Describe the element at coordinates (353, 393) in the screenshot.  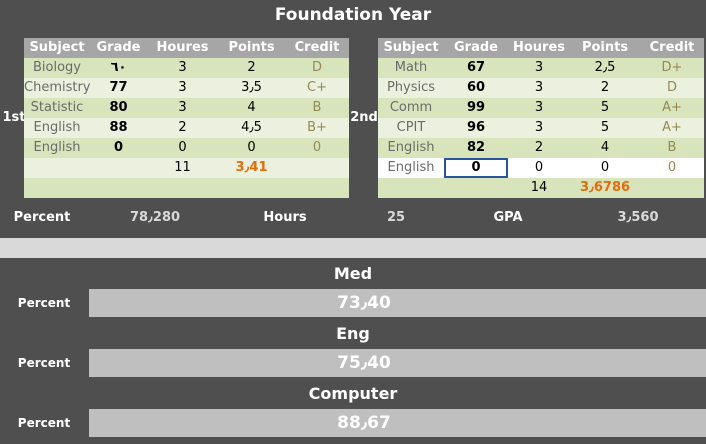
I see `track-name: Computer` at that location.